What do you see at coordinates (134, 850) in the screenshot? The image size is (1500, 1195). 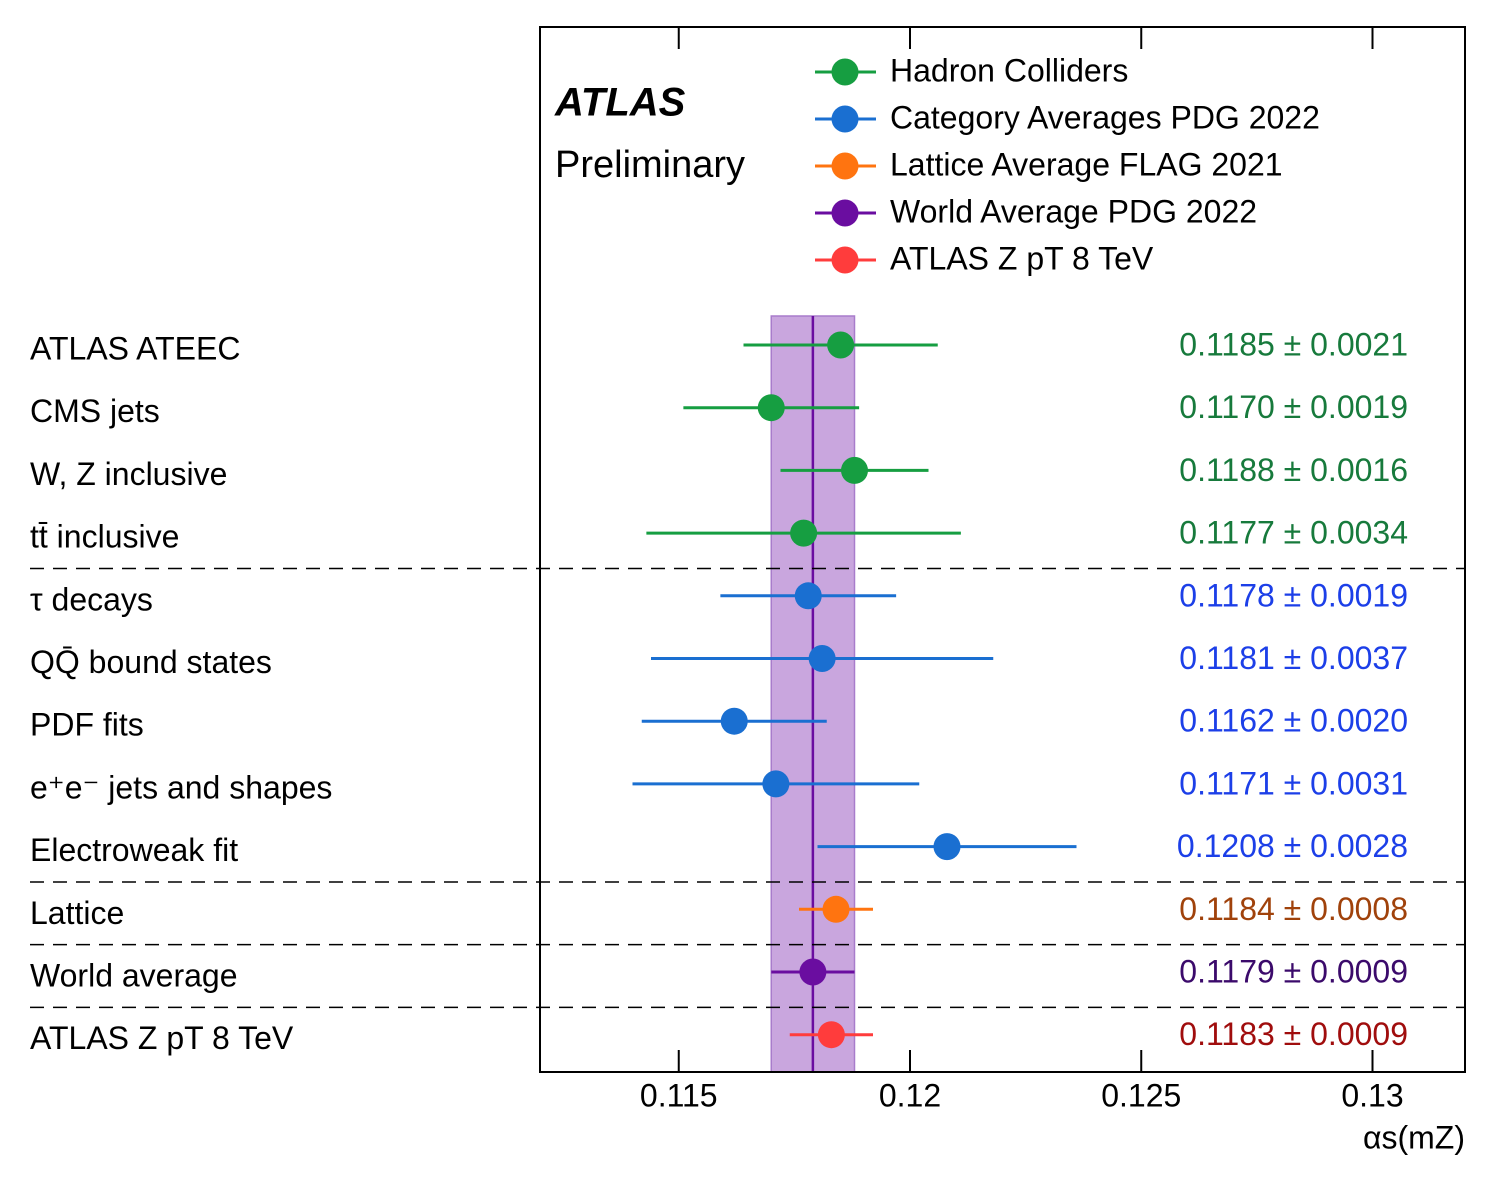 I see `category-label: Electroweak fit` at bounding box center [134, 850].